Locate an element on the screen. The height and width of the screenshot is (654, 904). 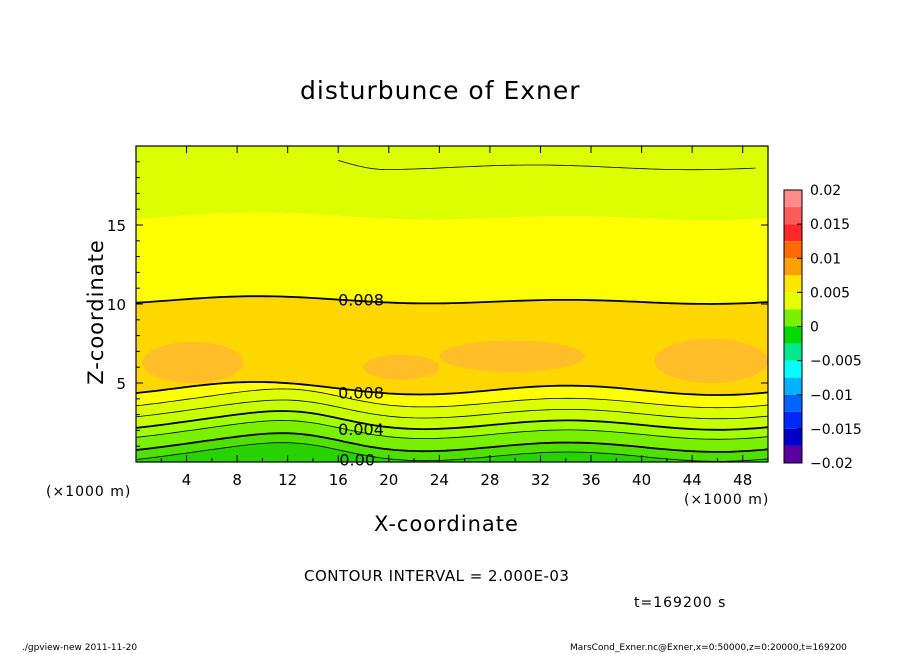
field-band-green-deep is located at coordinates (452, 447).